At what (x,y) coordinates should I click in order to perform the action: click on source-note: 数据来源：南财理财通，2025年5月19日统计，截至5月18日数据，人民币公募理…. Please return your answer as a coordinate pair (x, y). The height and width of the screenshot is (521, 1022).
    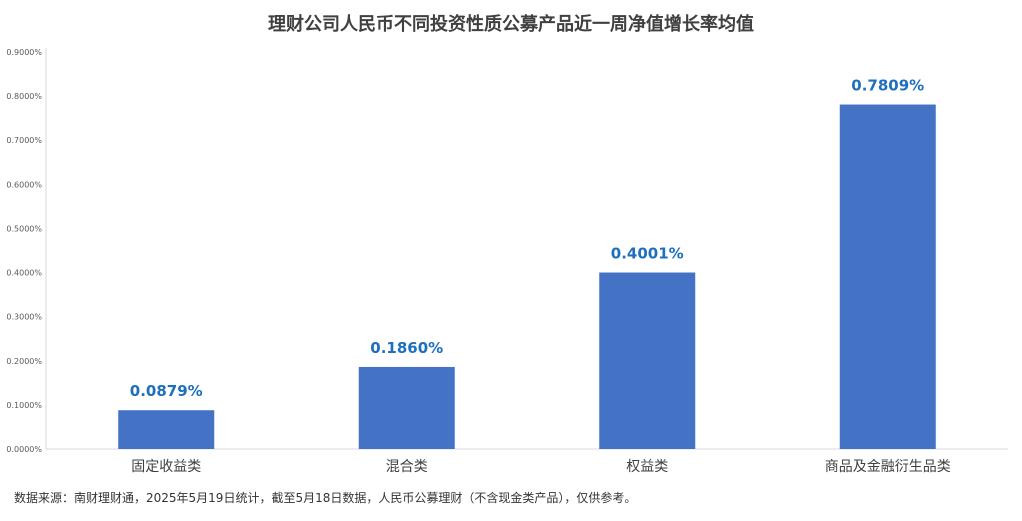
    Looking at the image, I should click on (325, 498).